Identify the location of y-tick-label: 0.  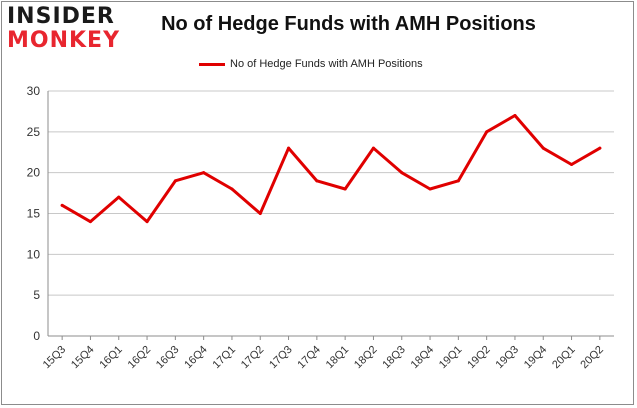
(36, 336).